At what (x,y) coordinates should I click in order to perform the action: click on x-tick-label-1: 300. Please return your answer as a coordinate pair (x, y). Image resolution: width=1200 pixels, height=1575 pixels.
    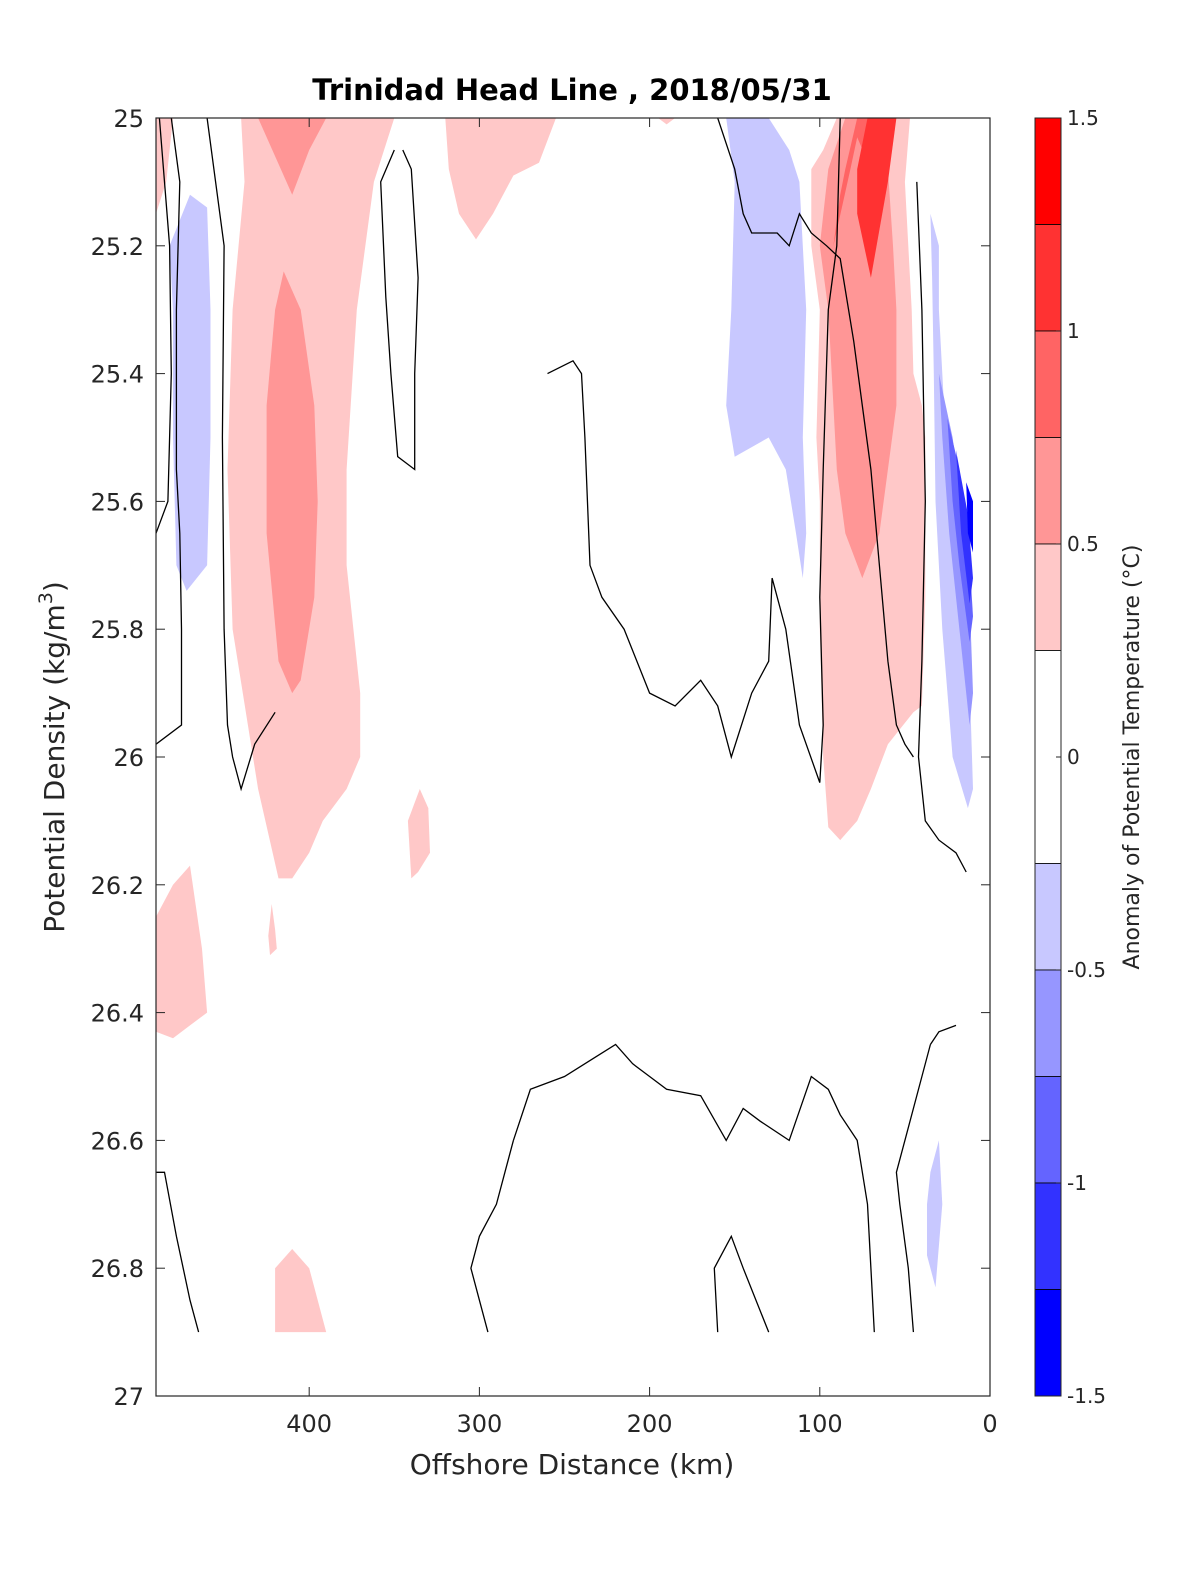
    Looking at the image, I should click on (479, 1424).